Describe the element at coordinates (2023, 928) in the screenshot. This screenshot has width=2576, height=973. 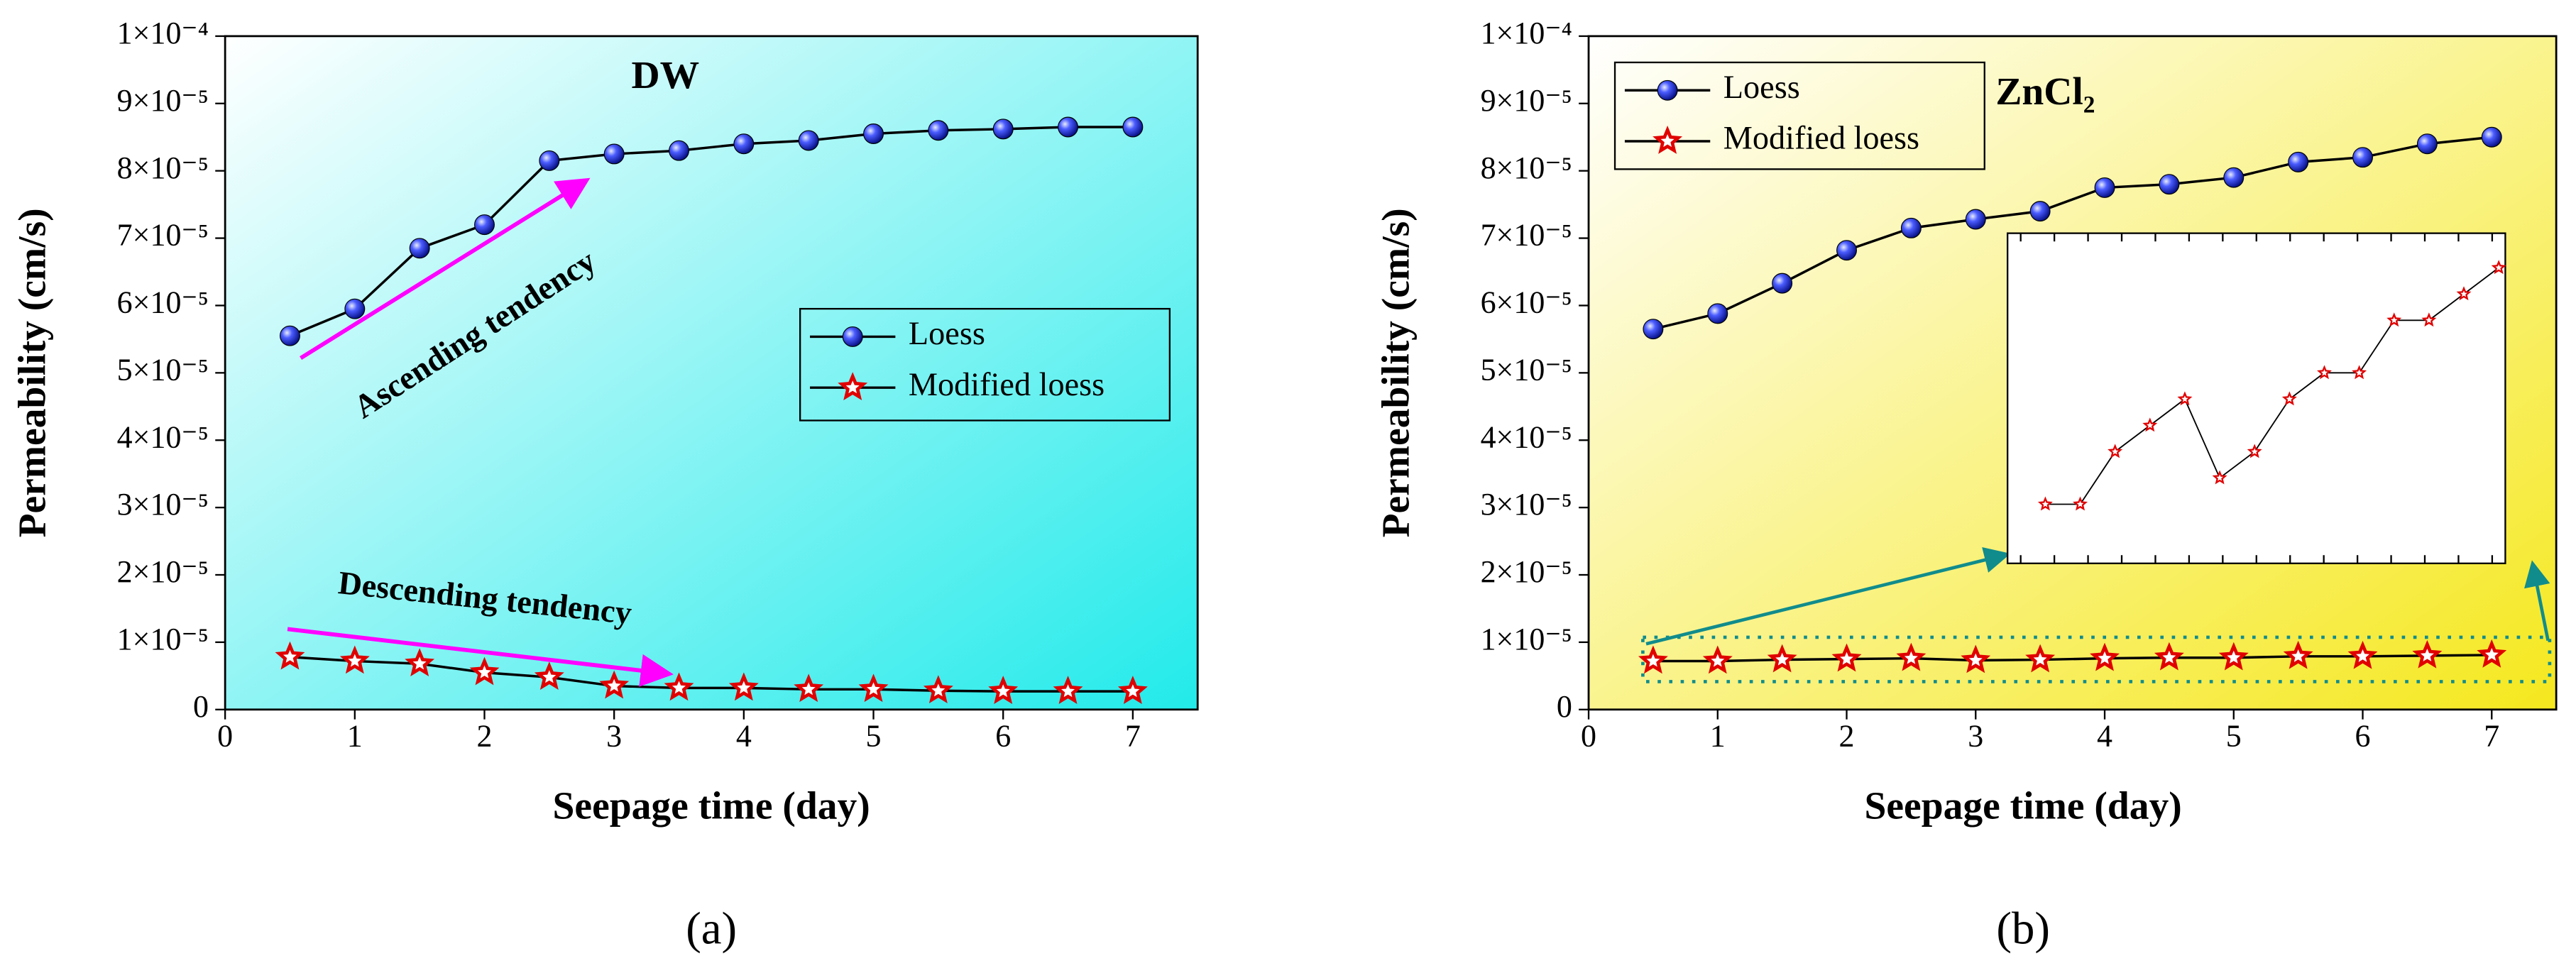
I see `caption: (b)` at that location.